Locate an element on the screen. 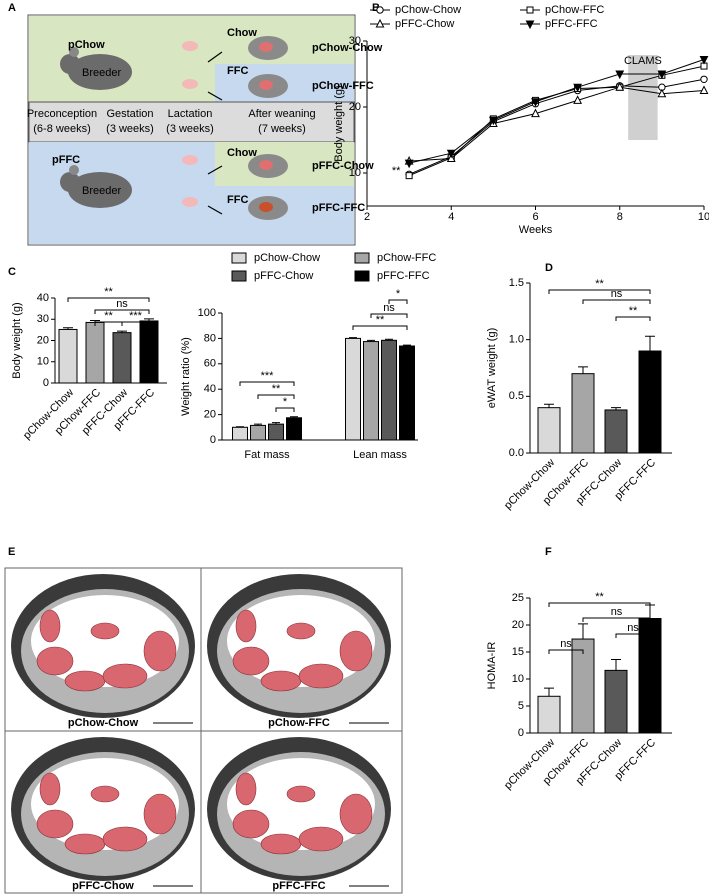  y-tick-label: 5 is located at coordinates (521, 706).